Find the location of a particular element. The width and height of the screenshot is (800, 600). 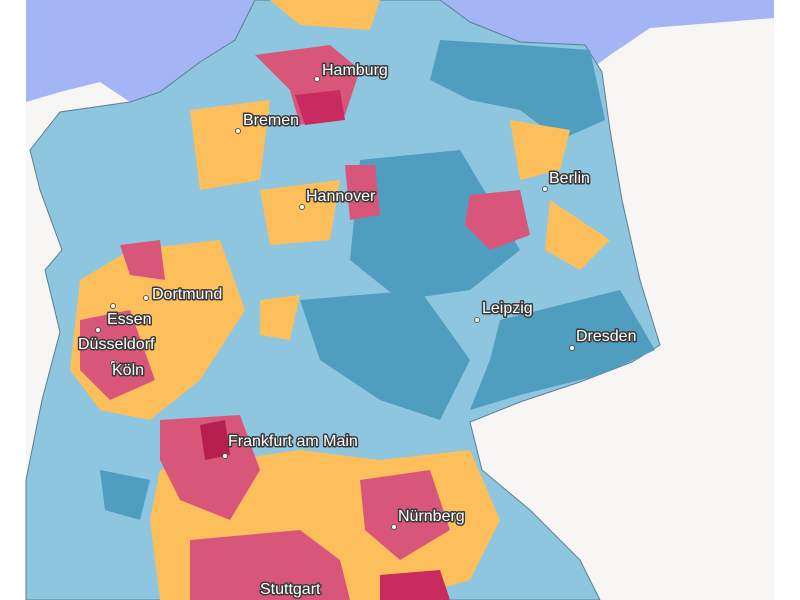

city-label: Nürnberg is located at coordinates (431, 516).